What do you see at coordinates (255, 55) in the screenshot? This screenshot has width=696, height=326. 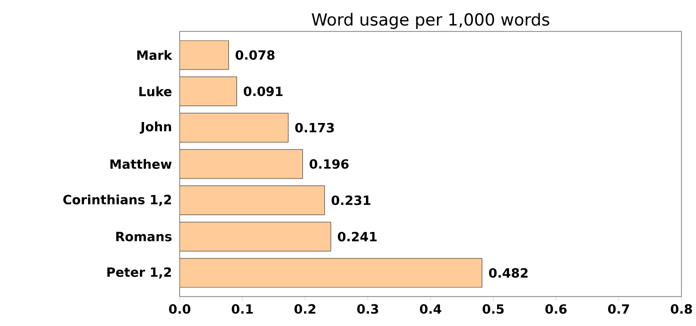 I see `data-label: 0.078` at bounding box center [255, 55].